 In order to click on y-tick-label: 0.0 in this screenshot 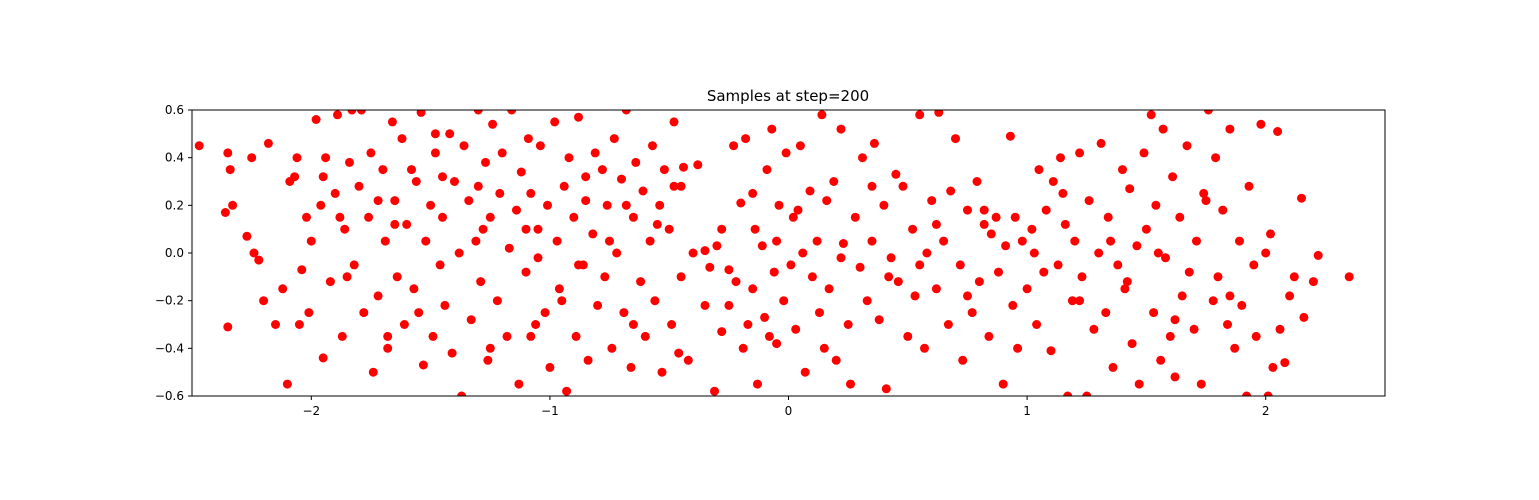, I will do `click(174, 253)`.